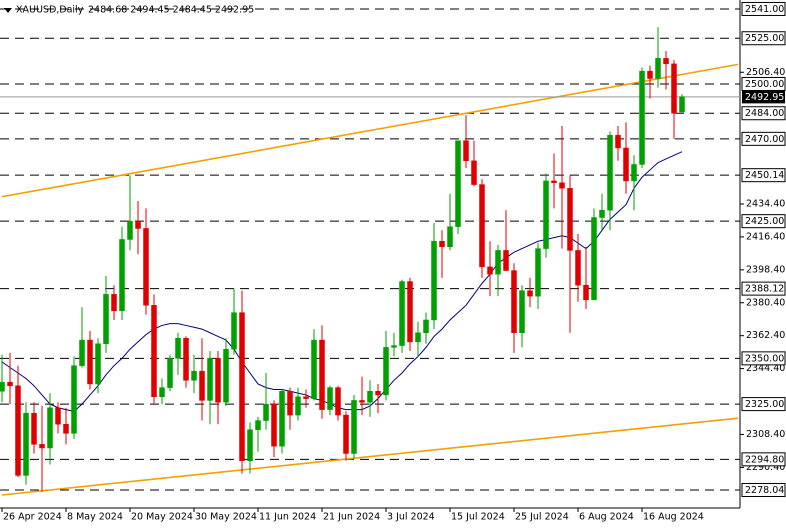  I want to click on y-tick-label: 2344.40, so click(765, 368).